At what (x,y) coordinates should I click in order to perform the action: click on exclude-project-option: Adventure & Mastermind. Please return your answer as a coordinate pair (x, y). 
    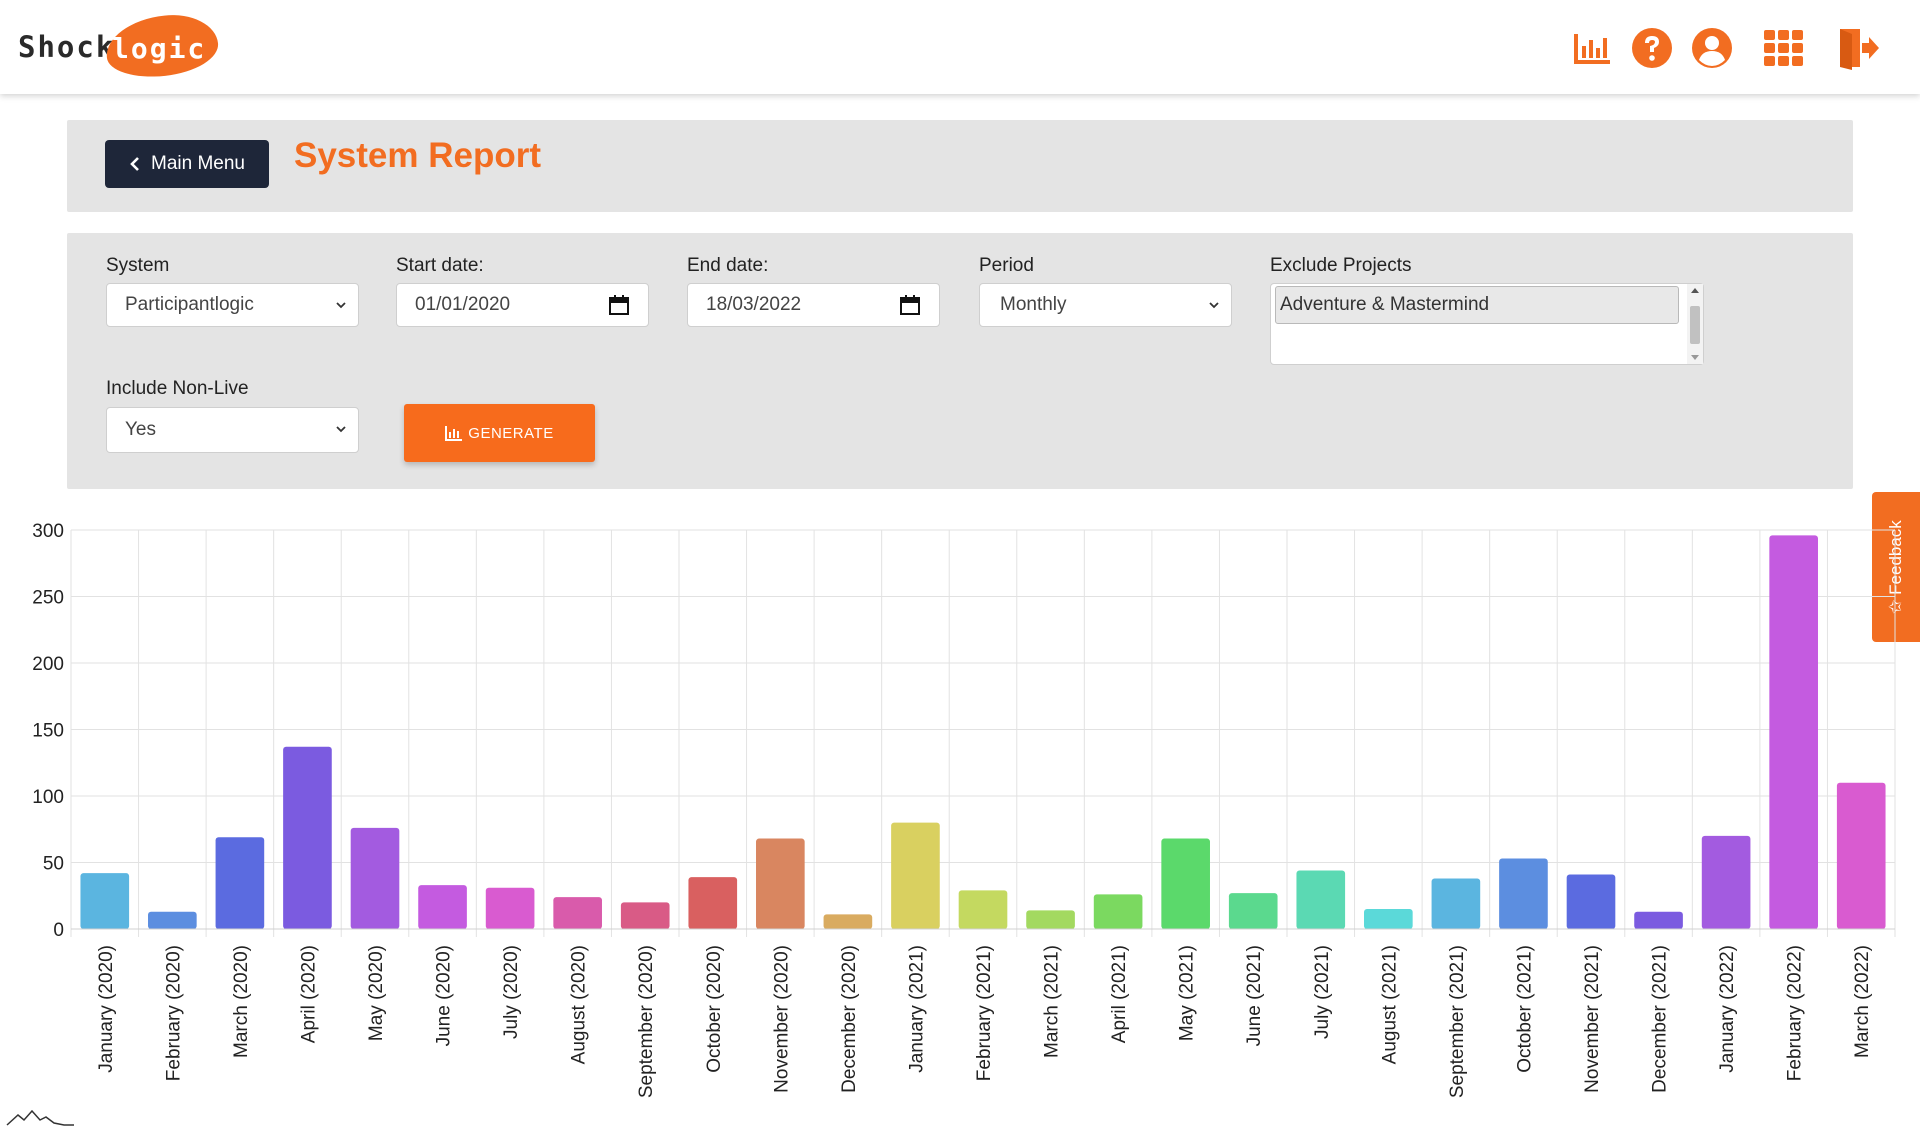
    Looking at the image, I should click on (1477, 305).